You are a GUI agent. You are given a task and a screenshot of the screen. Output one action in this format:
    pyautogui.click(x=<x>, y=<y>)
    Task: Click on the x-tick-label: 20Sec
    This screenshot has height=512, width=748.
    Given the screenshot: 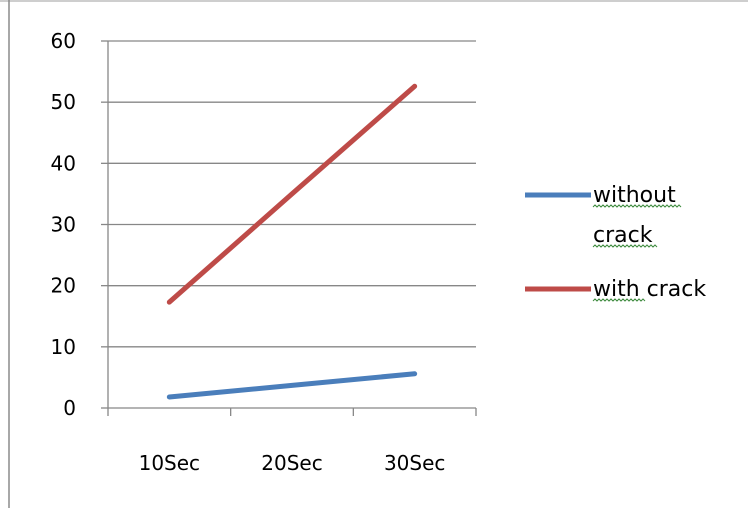 What is the action you would take?
    pyautogui.click(x=291, y=463)
    